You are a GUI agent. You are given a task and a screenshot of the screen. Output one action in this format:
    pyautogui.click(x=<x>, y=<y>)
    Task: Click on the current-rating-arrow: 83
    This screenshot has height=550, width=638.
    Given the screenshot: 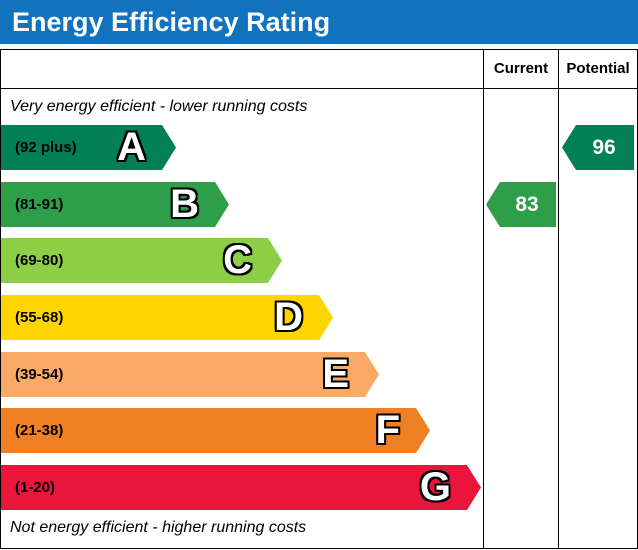 What is the action you would take?
    pyautogui.click(x=521, y=204)
    